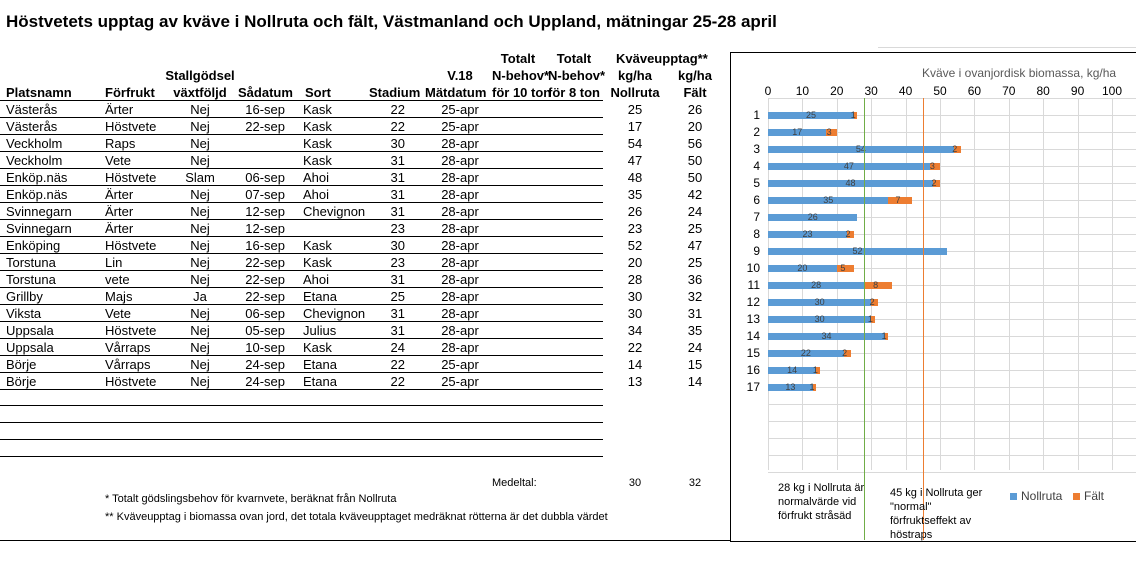 This screenshot has height=573, width=1136. Describe the element at coordinates (635, 126) in the screenshot. I see `cell-nollruta: 17` at that location.